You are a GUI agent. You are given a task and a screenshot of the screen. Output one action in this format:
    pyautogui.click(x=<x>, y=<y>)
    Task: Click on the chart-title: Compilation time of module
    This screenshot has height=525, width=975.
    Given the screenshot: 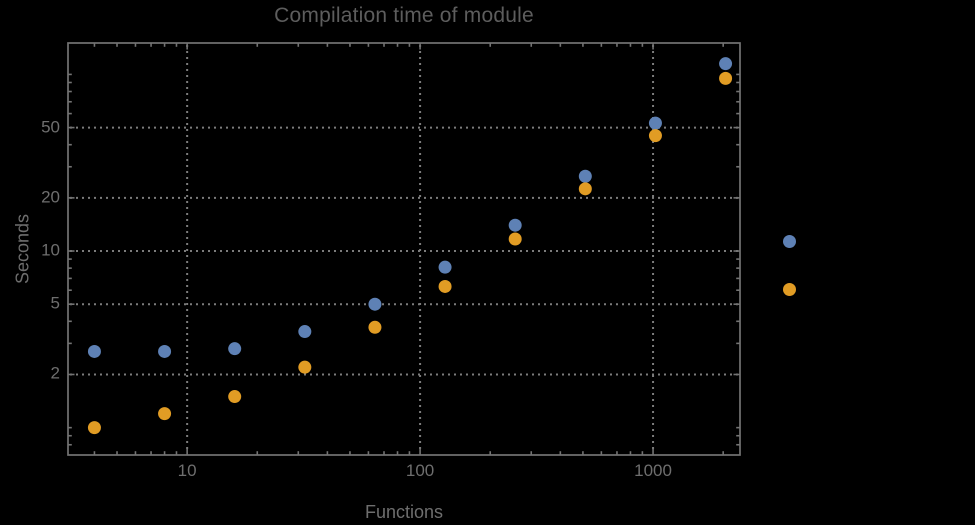 What is the action you would take?
    pyautogui.click(x=404, y=15)
    